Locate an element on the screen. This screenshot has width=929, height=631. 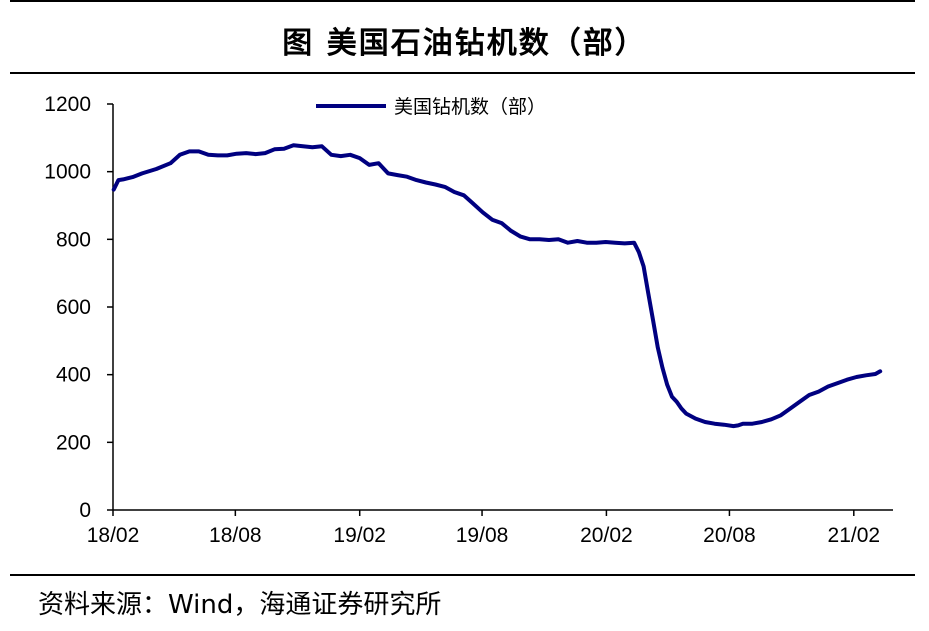
x-tick-label: 18/02 is located at coordinates (113, 535).